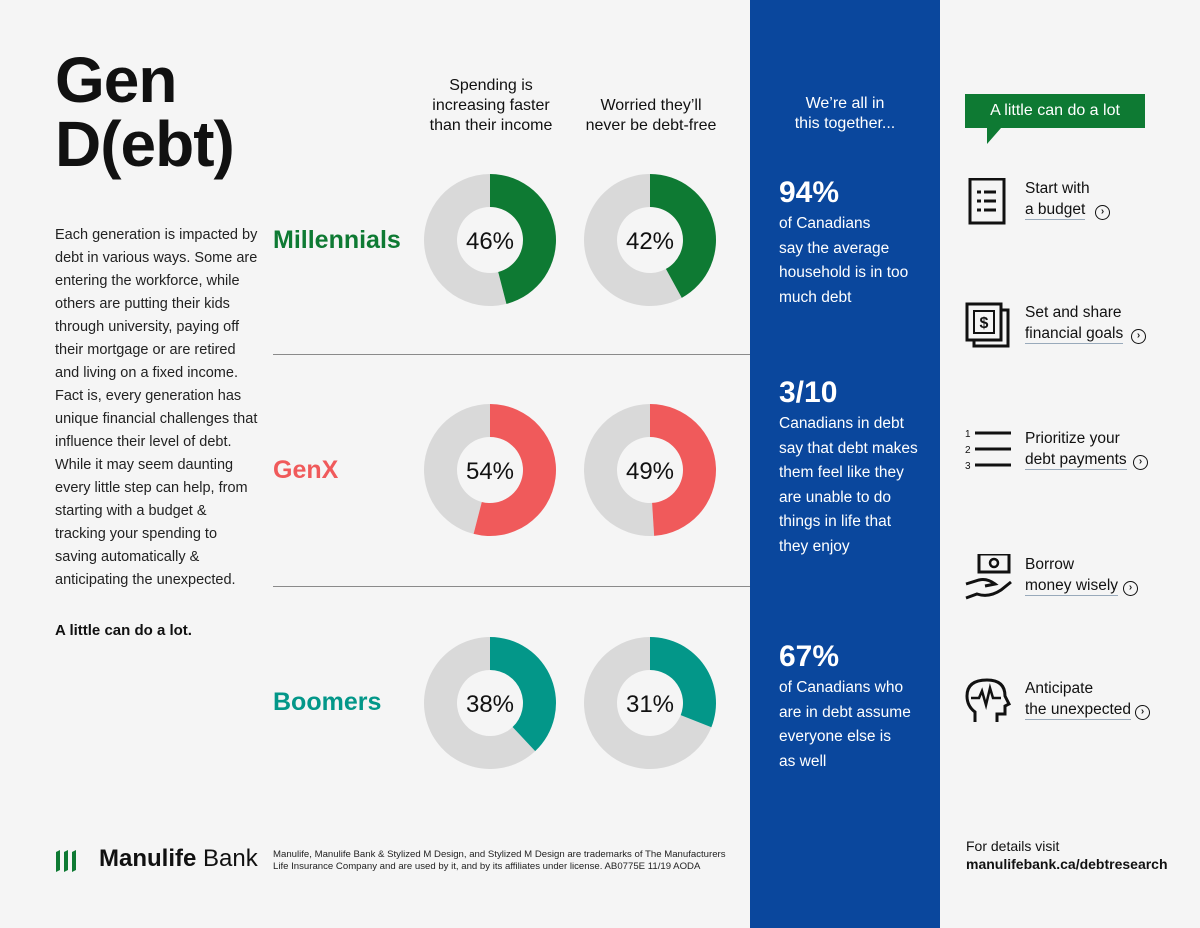 The height and width of the screenshot is (928, 1200). What do you see at coordinates (145, 144) in the screenshot?
I see `title-line-2: D(ebt)` at bounding box center [145, 144].